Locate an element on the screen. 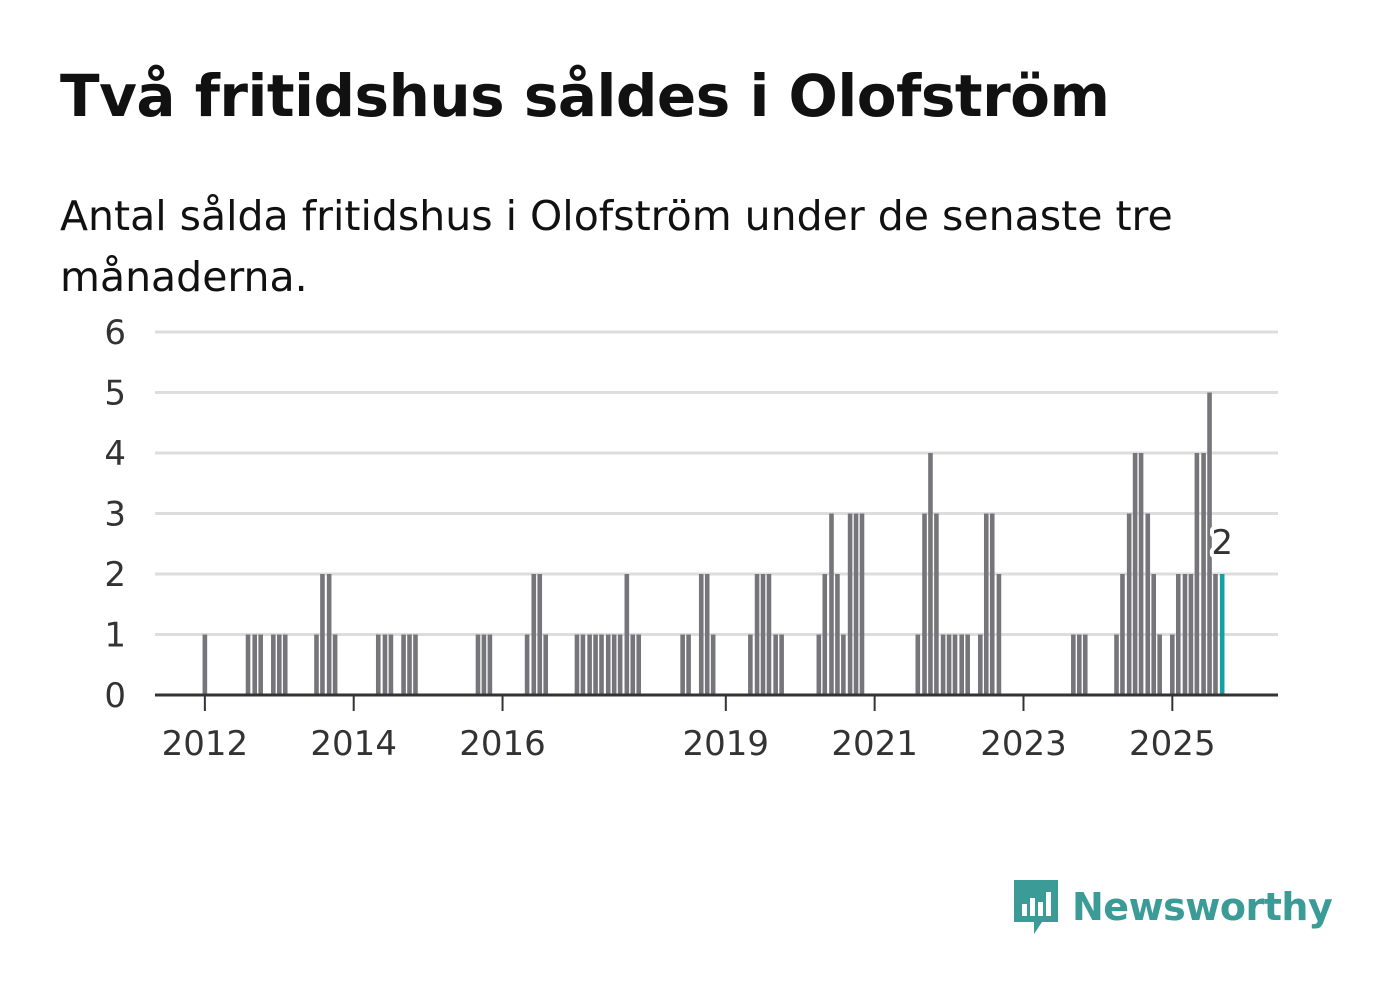 Image resolution: width=1382 pixels, height=999 pixels. highlight-value-label: 2 is located at coordinates (1222, 543).